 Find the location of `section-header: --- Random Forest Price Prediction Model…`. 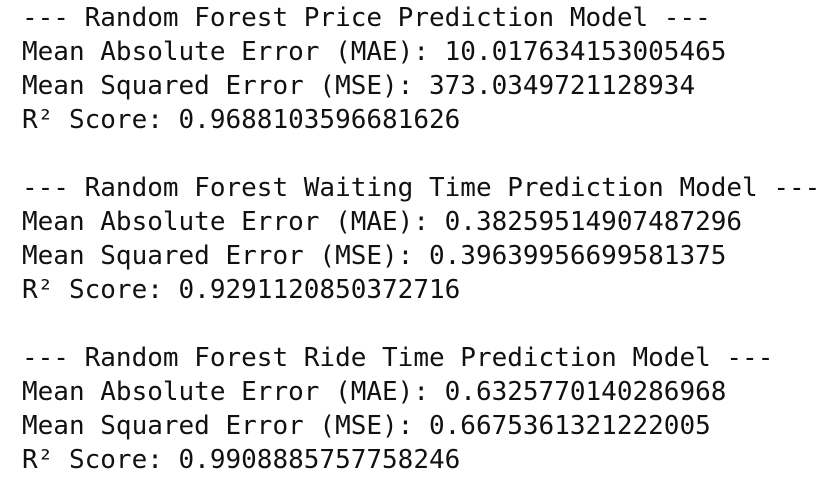

section-header: --- Random Forest Price Prediction Model… is located at coordinates (366, 18).